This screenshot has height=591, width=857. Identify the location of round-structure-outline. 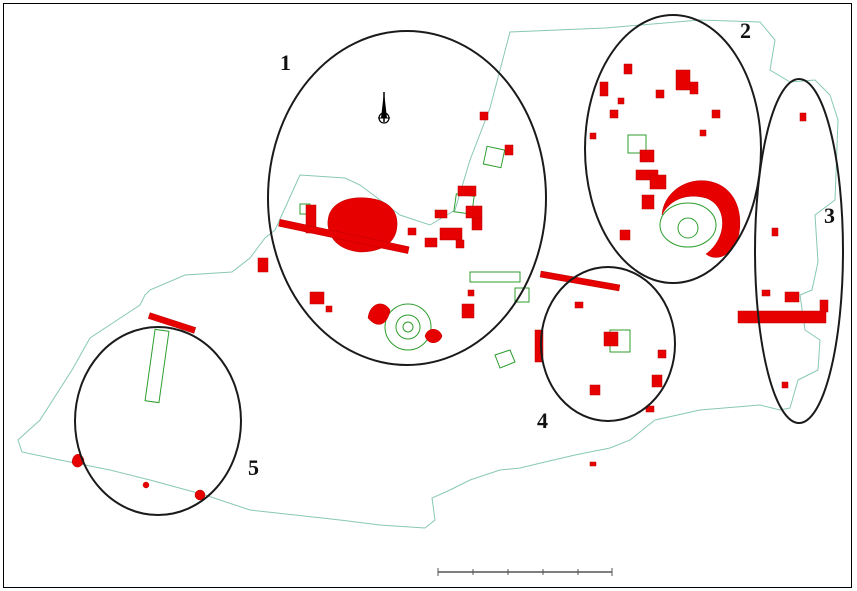
(408, 327).